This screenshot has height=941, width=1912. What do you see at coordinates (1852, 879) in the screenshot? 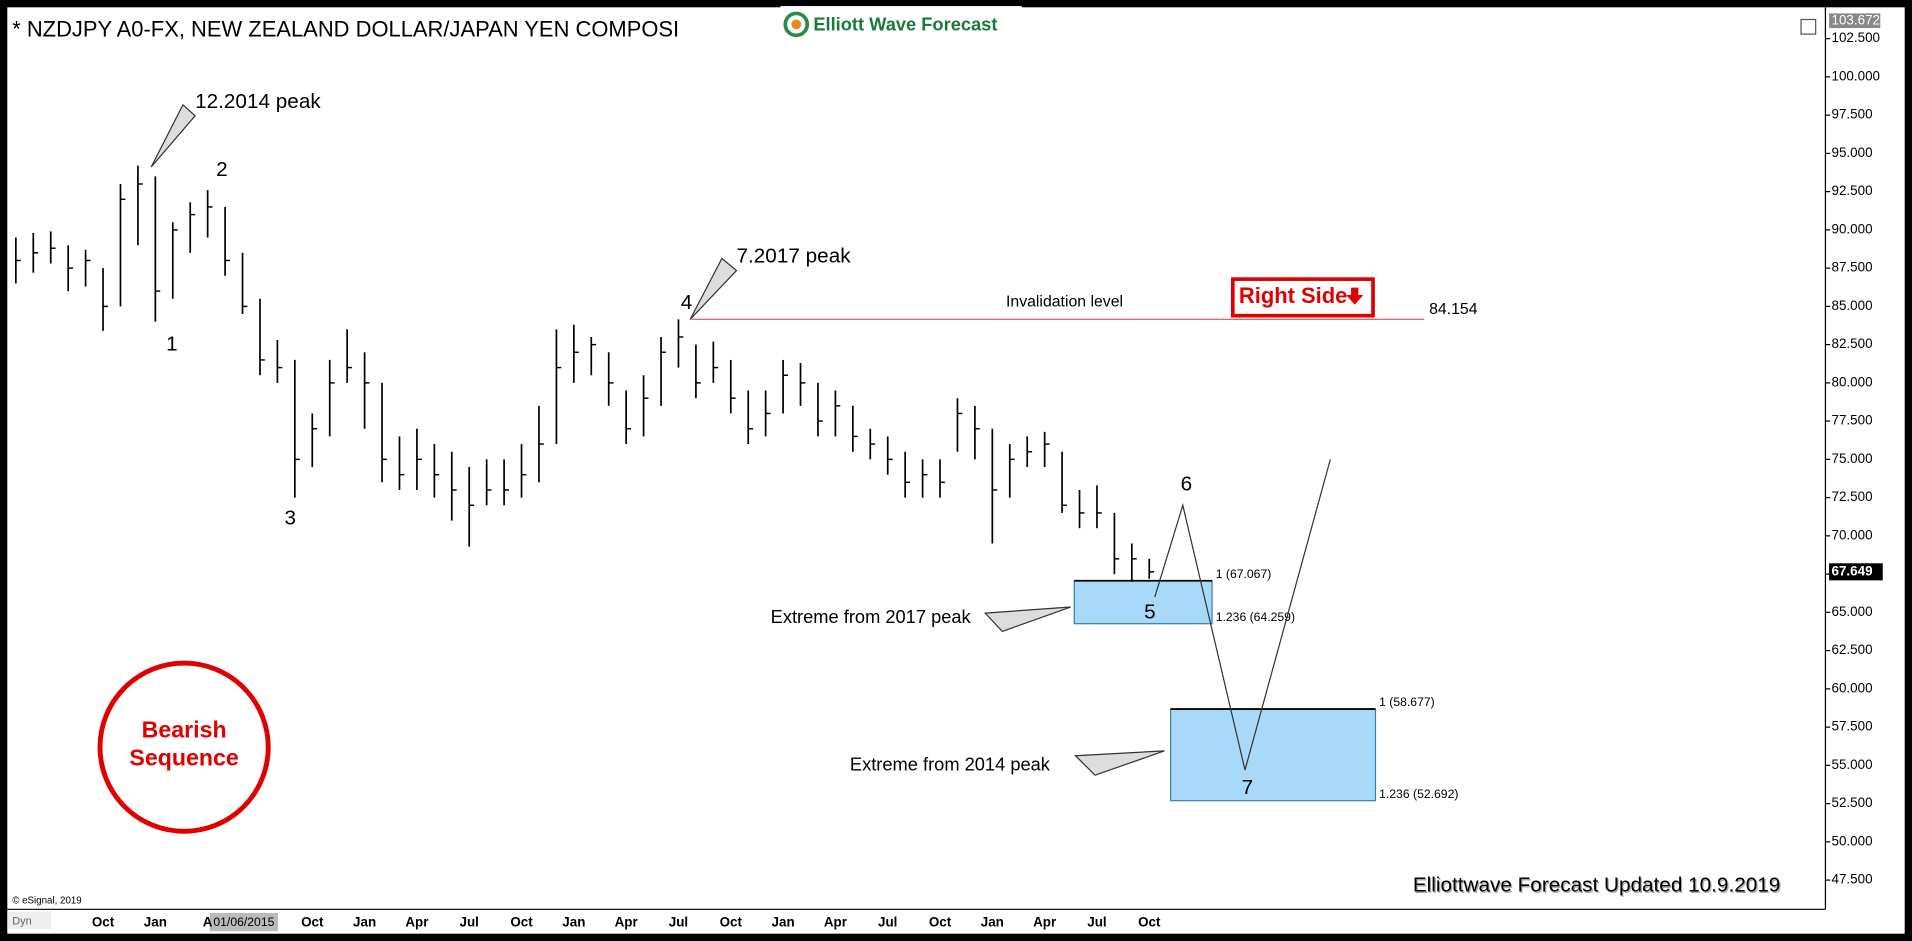
I see `y-tick-label: 47.500` at bounding box center [1852, 879].